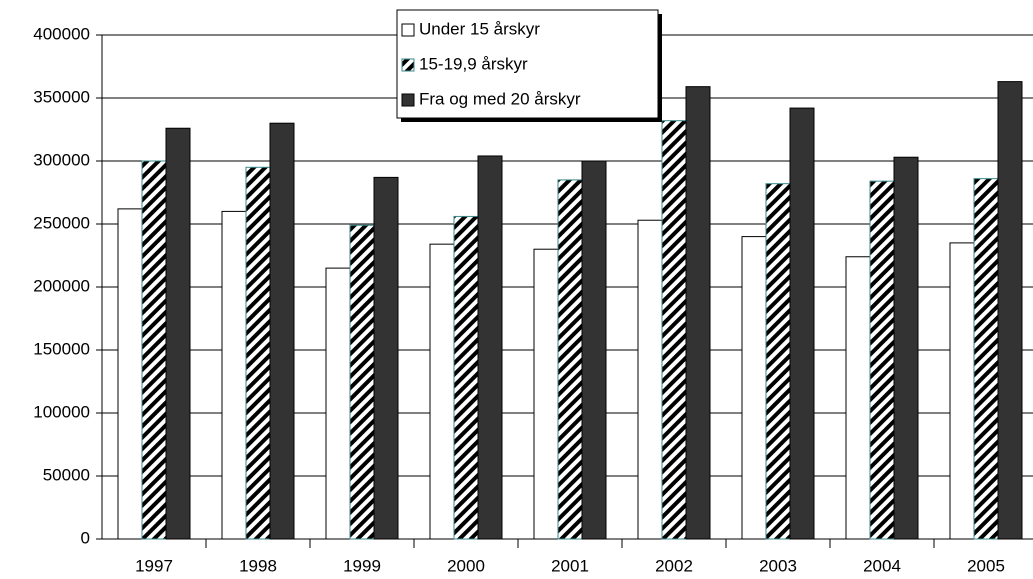  What do you see at coordinates (570, 565) in the screenshot?
I see `x-tick-label: 2001` at bounding box center [570, 565].